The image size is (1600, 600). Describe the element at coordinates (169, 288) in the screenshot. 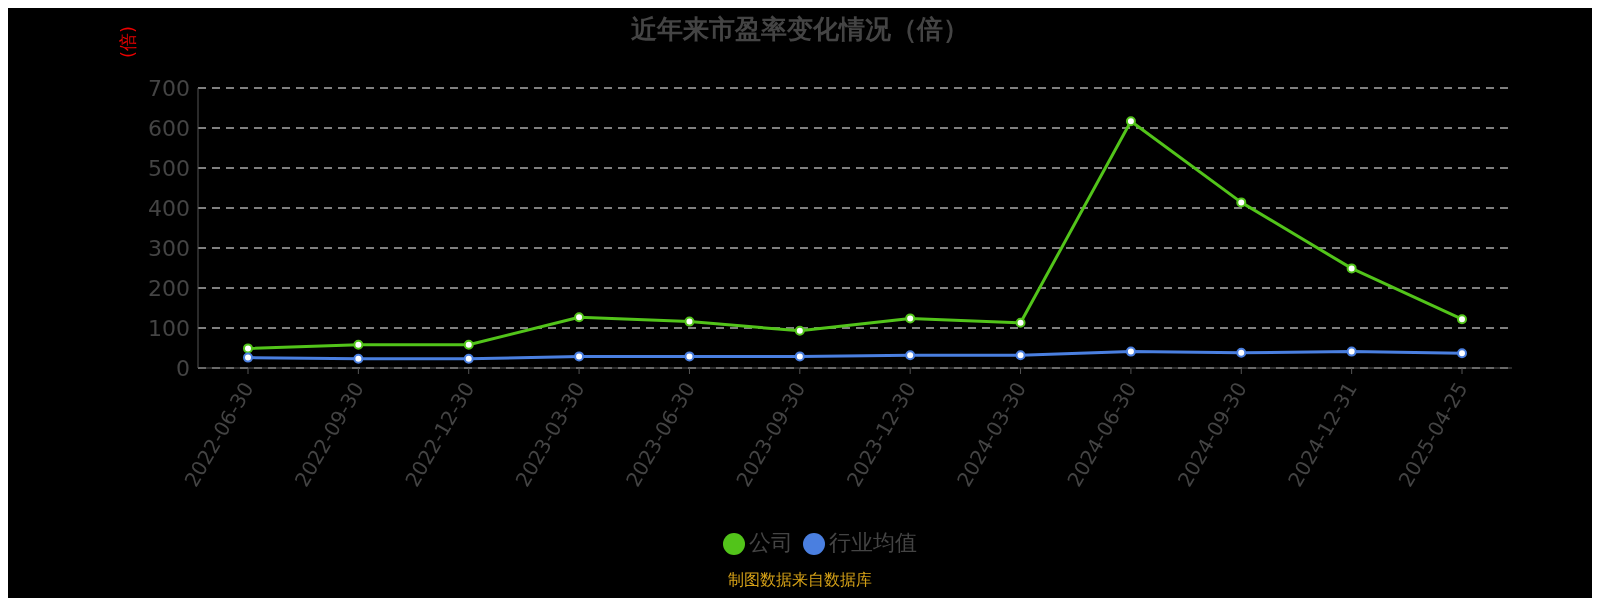

I see `y-tick-label: 200` at that location.